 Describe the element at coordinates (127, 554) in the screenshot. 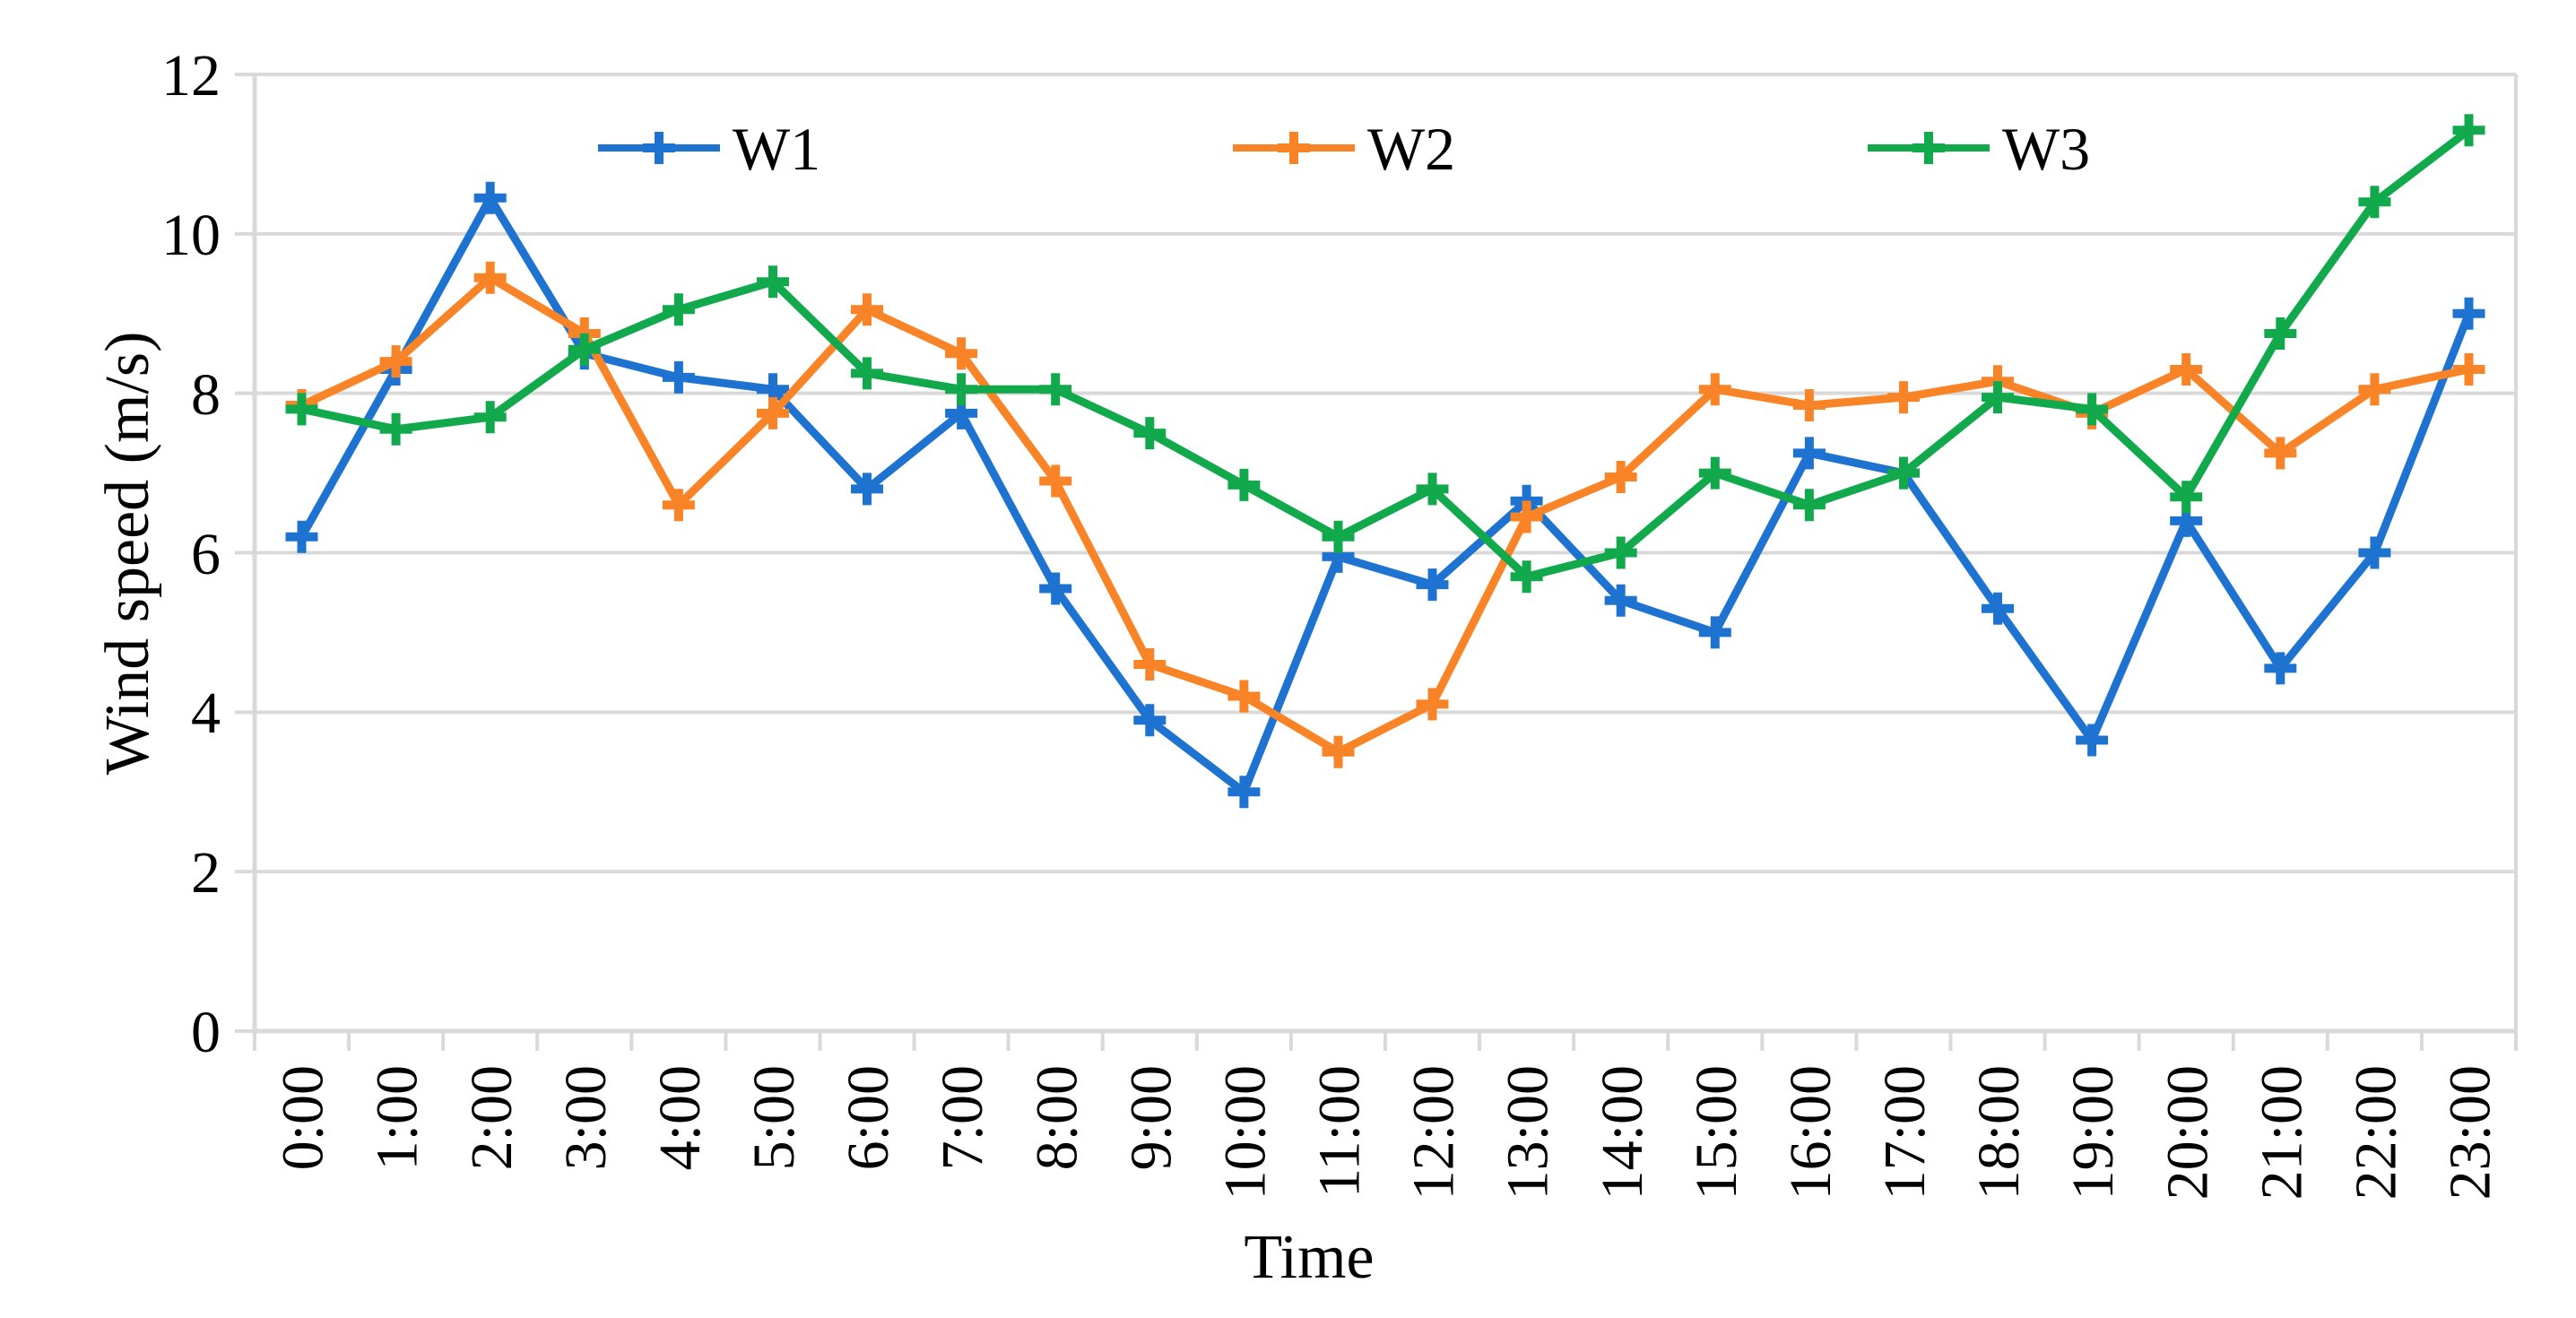

I see `y-axis-title: Wind speed (m/s)` at that location.